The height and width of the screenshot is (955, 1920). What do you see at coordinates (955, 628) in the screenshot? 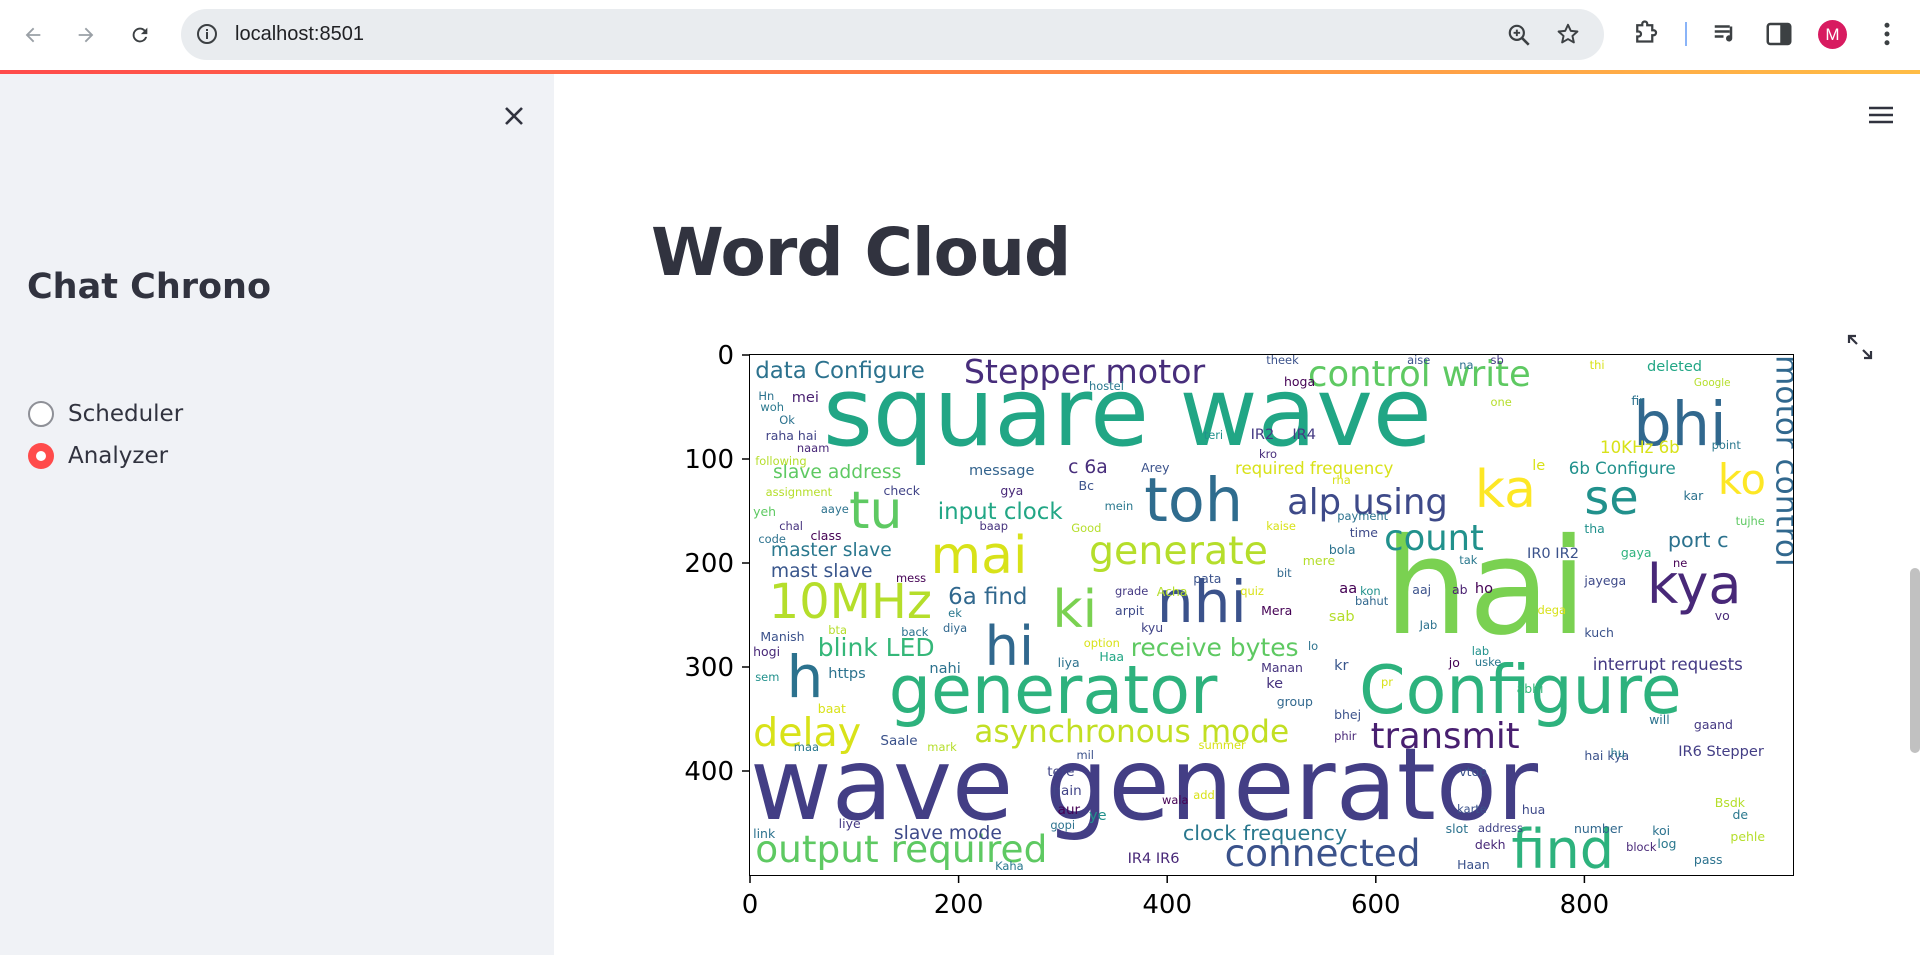
I see `word-cloud-word: diya` at bounding box center [955, 628].